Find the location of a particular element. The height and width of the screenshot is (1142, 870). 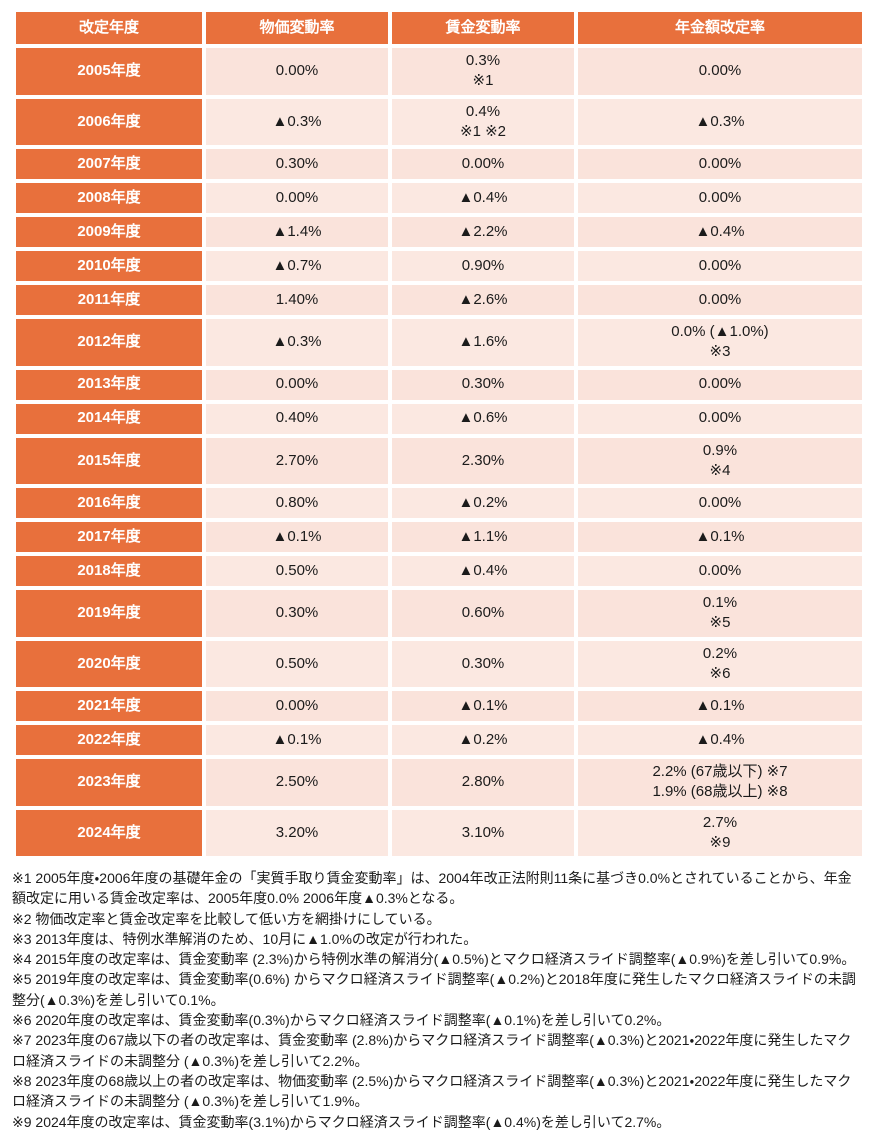

wage-change-cell: 0.00% is located at coordinates (483, 164).